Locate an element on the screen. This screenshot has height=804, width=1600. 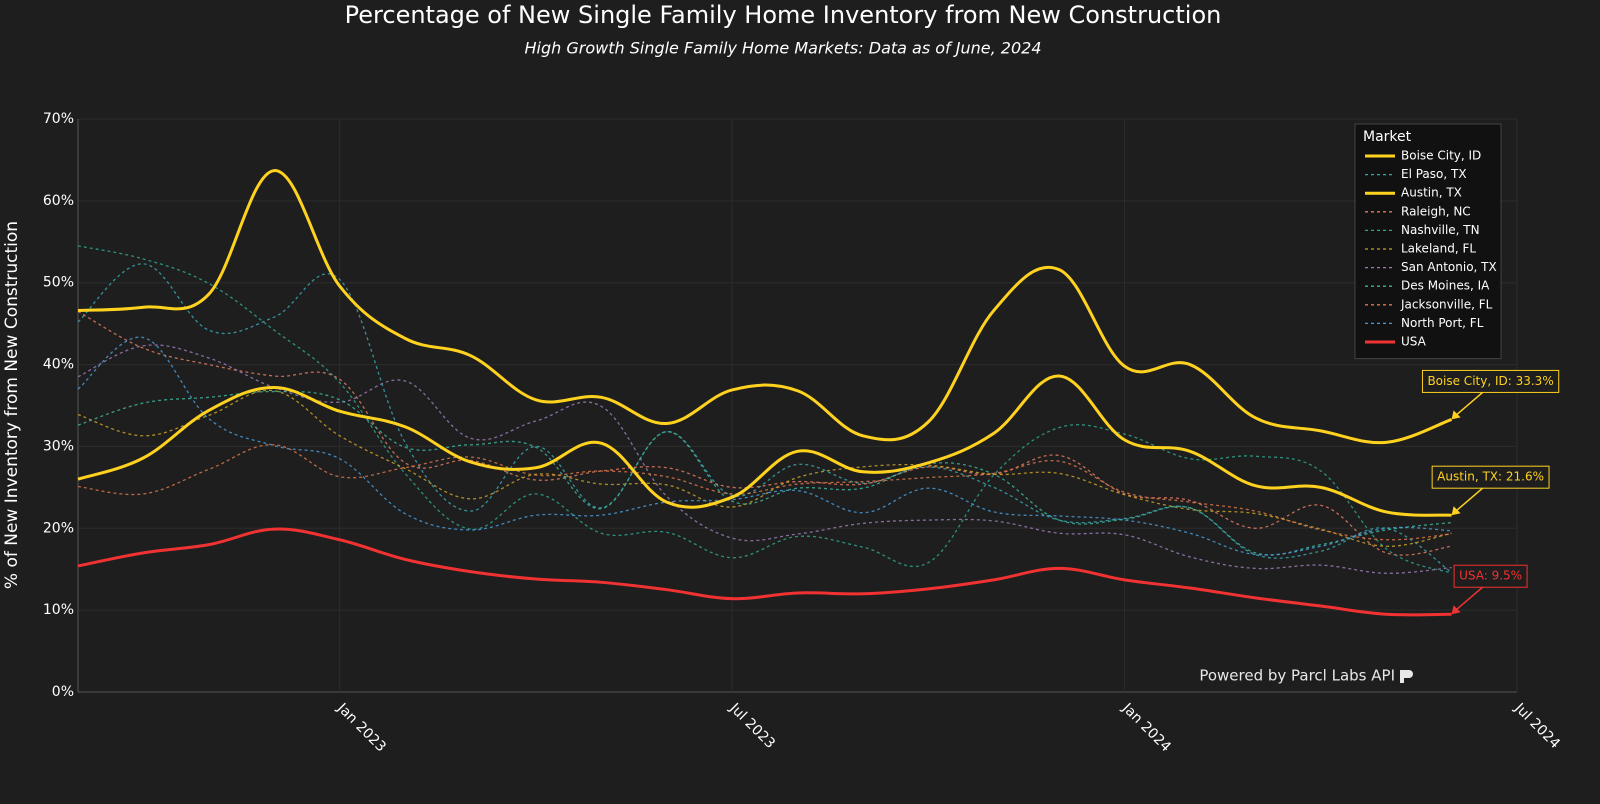
y-tick-label: 70% is located at coordinates (58, 119).